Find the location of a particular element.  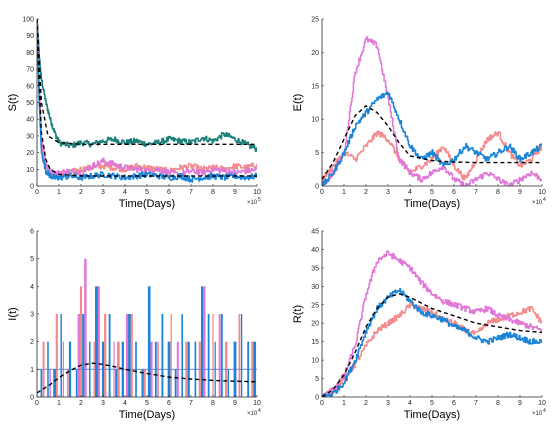

chart-1-y-axis-label: E(t) is located at coordinates (298, 103).